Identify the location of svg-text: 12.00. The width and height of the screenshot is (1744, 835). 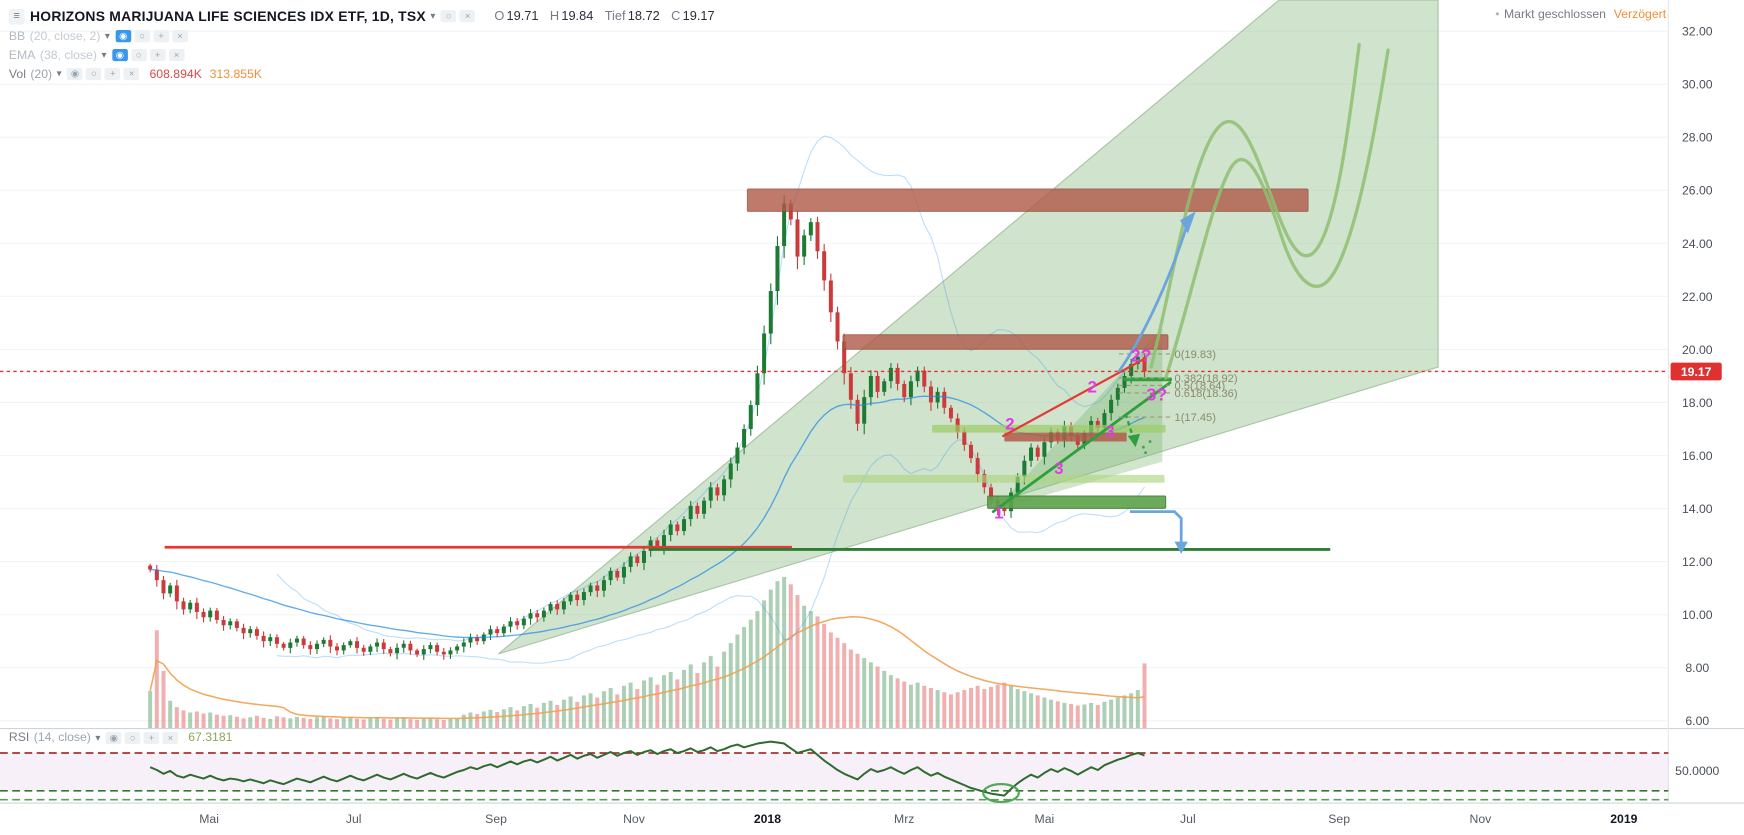
(1697, 562).